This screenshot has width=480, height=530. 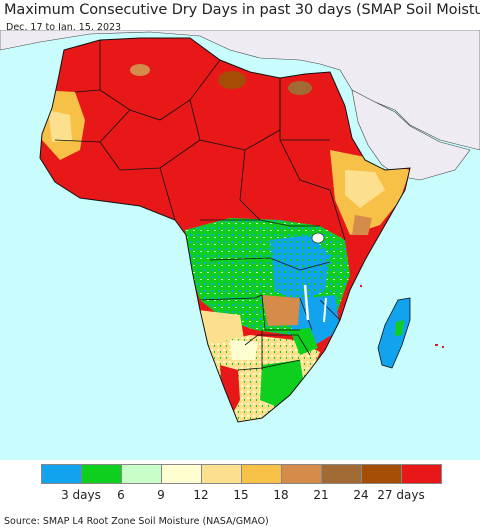 What do you see at coordinates (394, 333) in the screenshot?
I see `madagascar` at bounding box center [394, 333].